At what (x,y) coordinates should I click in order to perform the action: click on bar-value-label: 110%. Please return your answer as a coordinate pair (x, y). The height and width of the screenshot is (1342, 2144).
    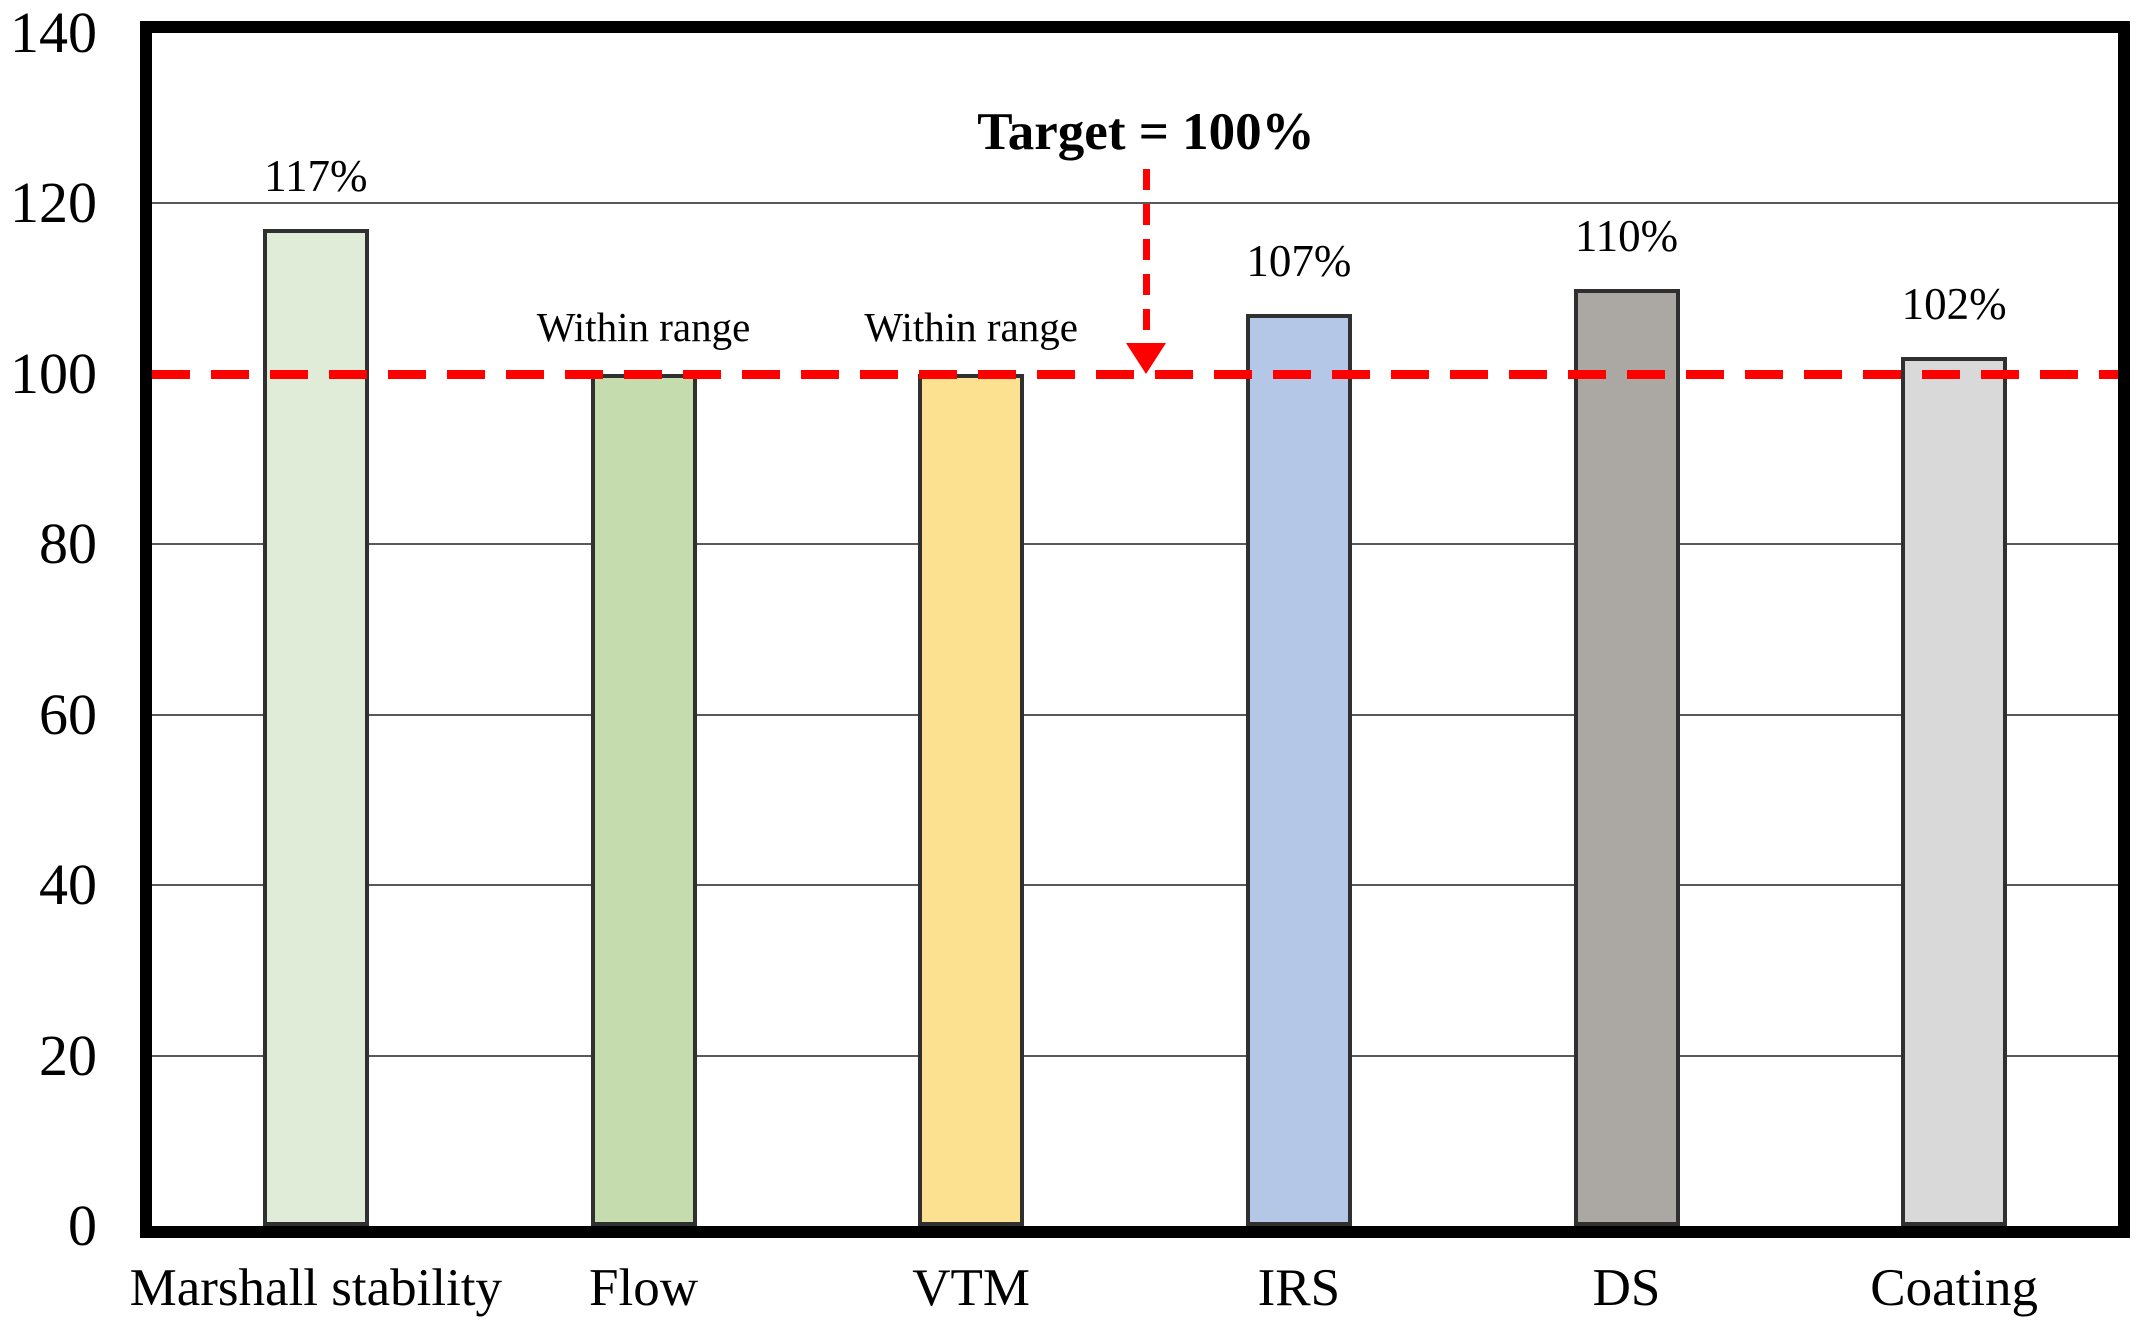
    Looking at the image, I should click on (1626, 235).